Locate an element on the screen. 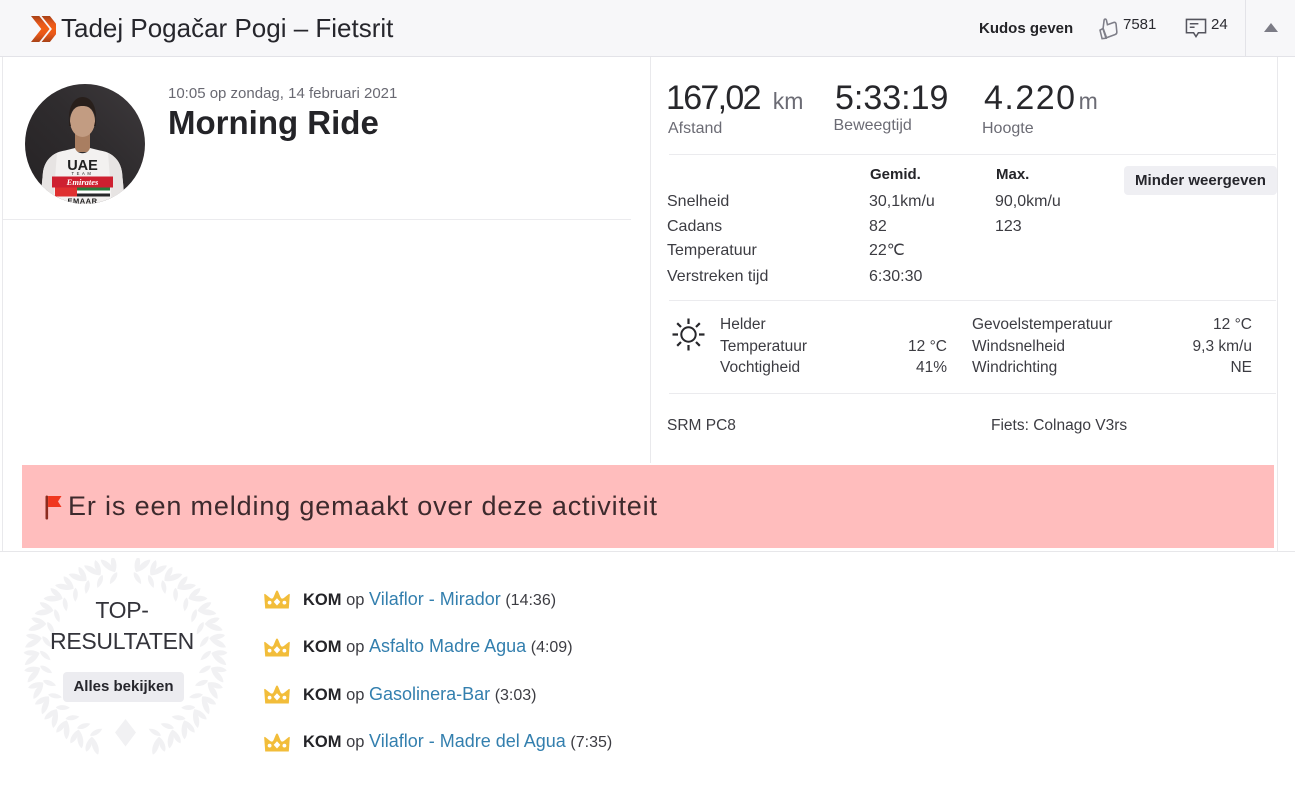 Image resolution: width=1295 pixels, height=793 pixels. svg-text: EMAAR is located at coordinates (83, 201).